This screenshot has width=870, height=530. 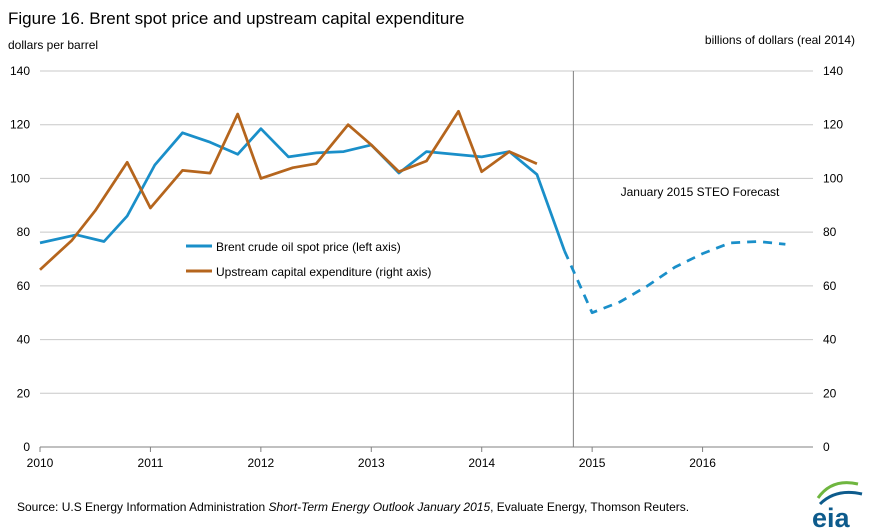 I want to click on right-tick-label: 80, so click(x=830, y=232).